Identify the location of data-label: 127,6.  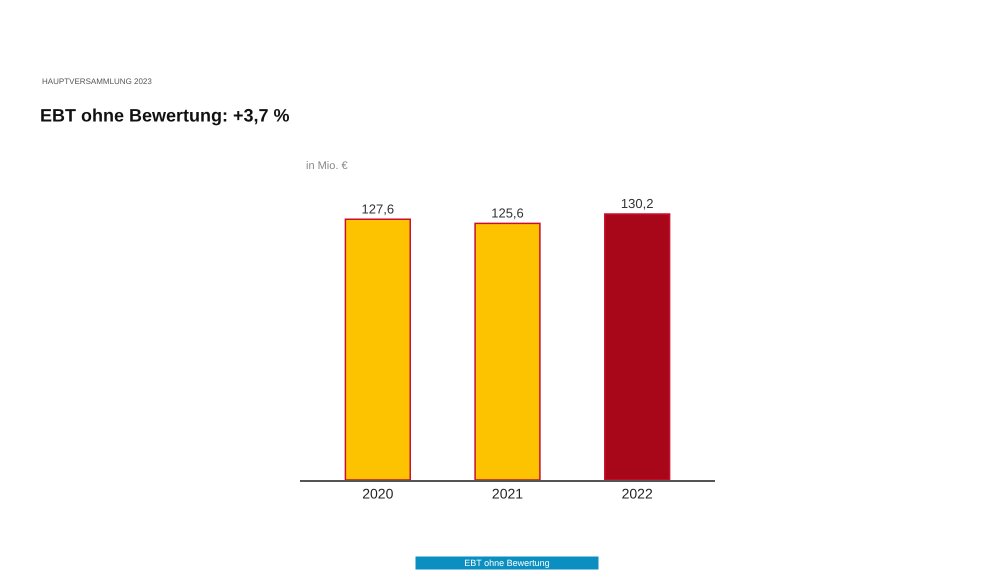
(378, 208).